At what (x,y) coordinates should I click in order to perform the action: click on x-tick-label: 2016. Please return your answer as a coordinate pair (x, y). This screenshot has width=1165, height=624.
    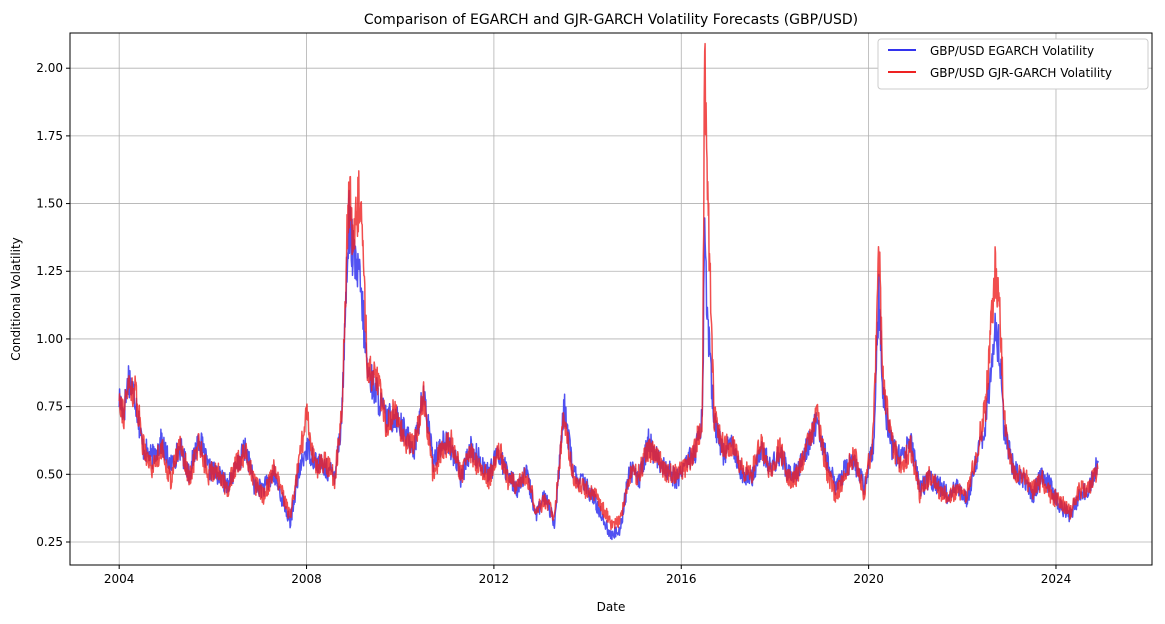
    Looking at the image, I should click on (681, 579).